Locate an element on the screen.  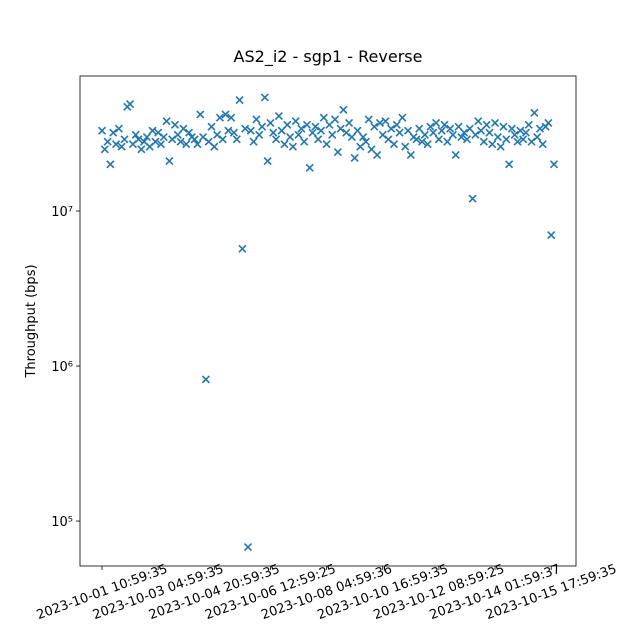
chart-title: AS2_i2 - sgp1 - Reverse is located at coordinates (328, 57).